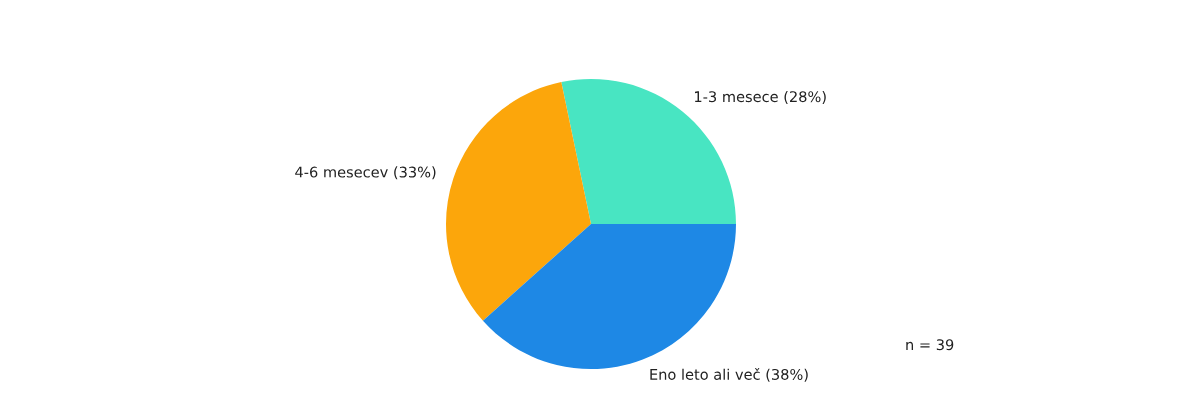 The height and width of the screenshot is (412, 1192). What do you see at coordinates (729, 375) in the screenshot?
I see `slice-label: Eno leto ali več (38%)` at bounding box center [729, 375].